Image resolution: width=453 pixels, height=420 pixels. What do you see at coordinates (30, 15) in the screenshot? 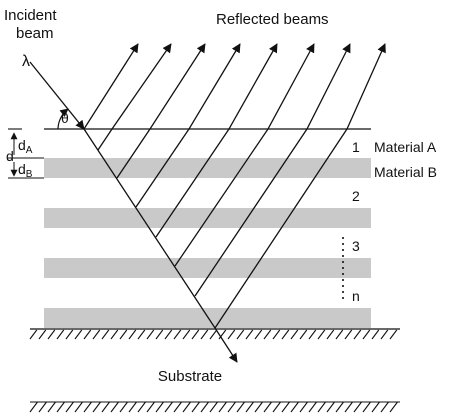
I see `incident-beam-label-line1: Incident` at bounding box center [30, 15].